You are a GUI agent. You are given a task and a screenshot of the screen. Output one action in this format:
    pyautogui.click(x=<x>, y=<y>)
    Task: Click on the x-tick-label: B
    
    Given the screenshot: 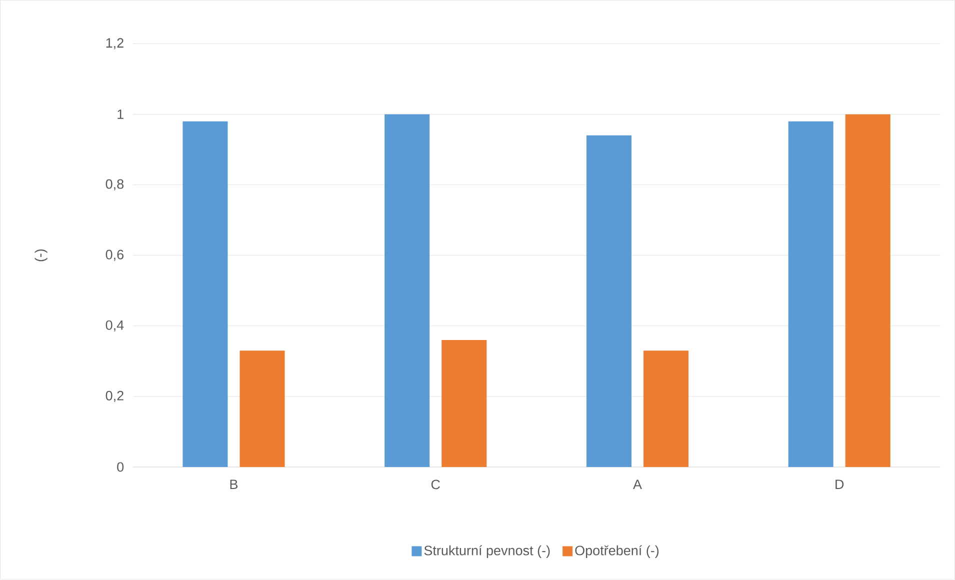 What is the action you would take?
    pyautogui.click(x=234, y=485)
    